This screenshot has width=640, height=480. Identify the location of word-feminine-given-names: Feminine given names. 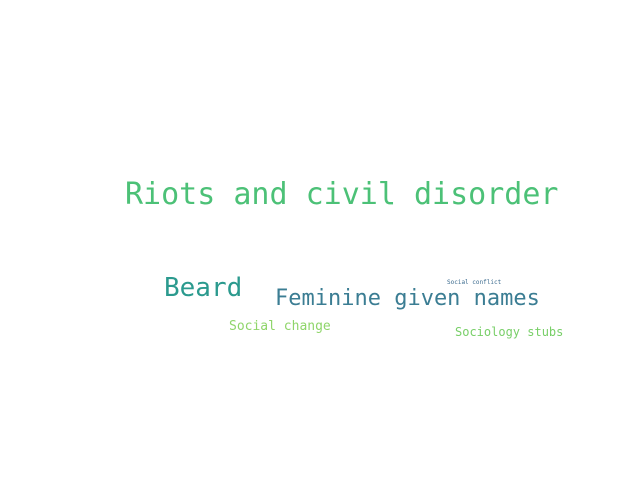
(407, 298).